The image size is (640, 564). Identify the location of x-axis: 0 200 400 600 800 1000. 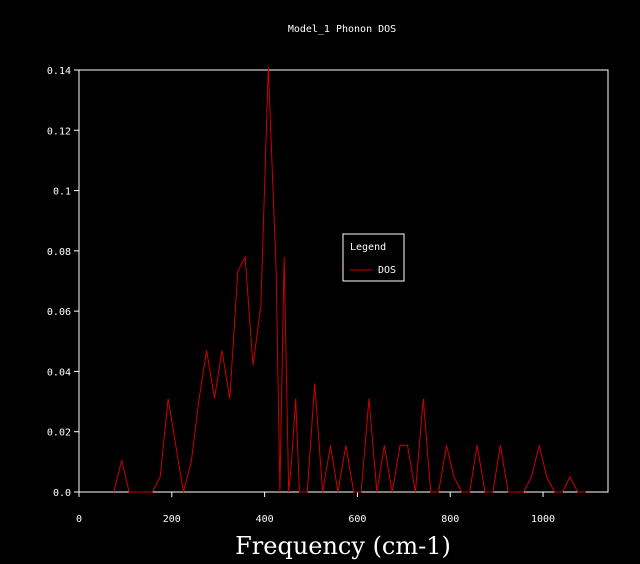
(315, 508).